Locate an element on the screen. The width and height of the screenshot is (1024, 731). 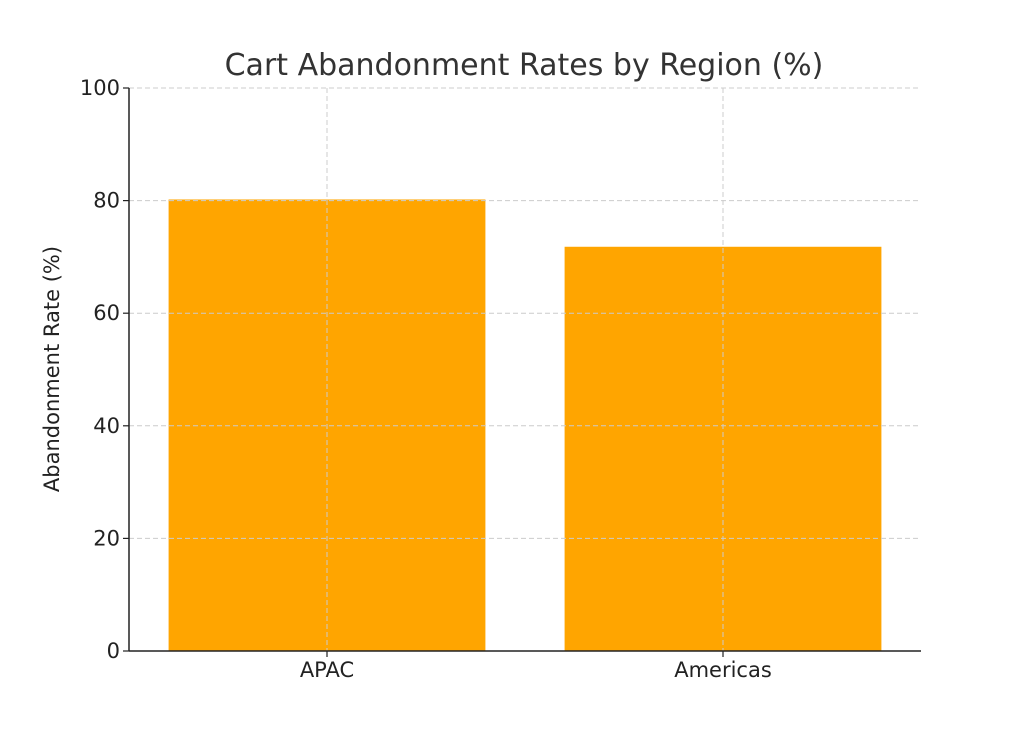
y-tick-label: 0 is located at coordinates (113, 651).